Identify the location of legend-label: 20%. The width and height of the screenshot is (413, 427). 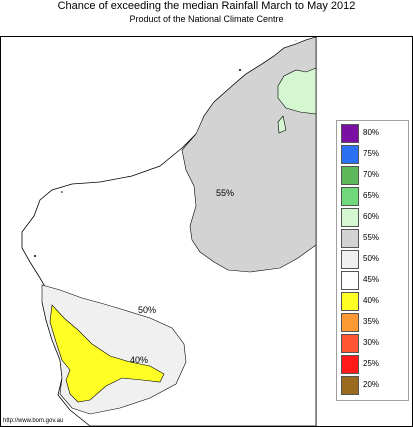
(371, 384).